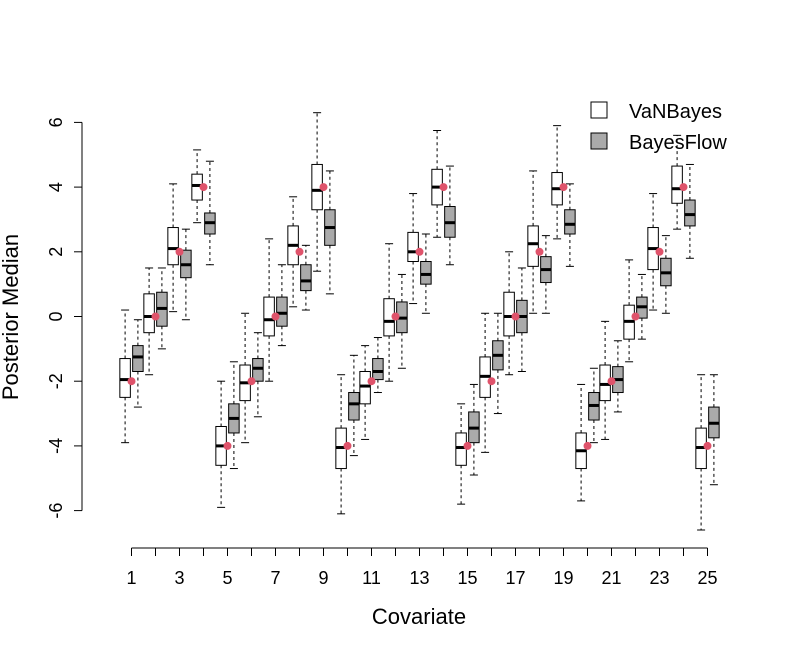  What do you see at coordinates (11, 317) in the screenshot?
I see `y-axis-title: Posterior Median` at bounding box center [11, 317].